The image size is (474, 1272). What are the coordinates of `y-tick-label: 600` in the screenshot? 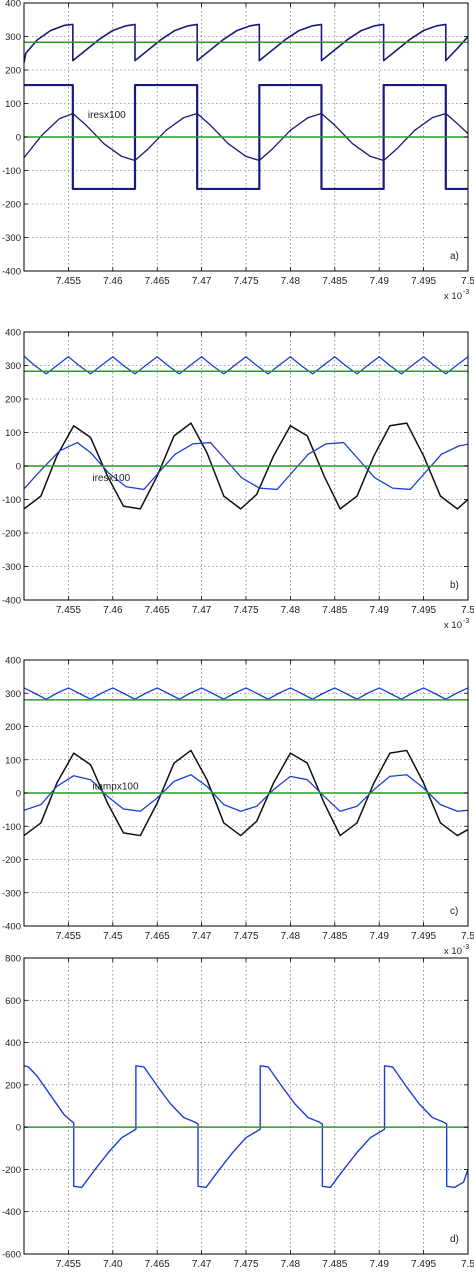 It's located at (13, 1001).